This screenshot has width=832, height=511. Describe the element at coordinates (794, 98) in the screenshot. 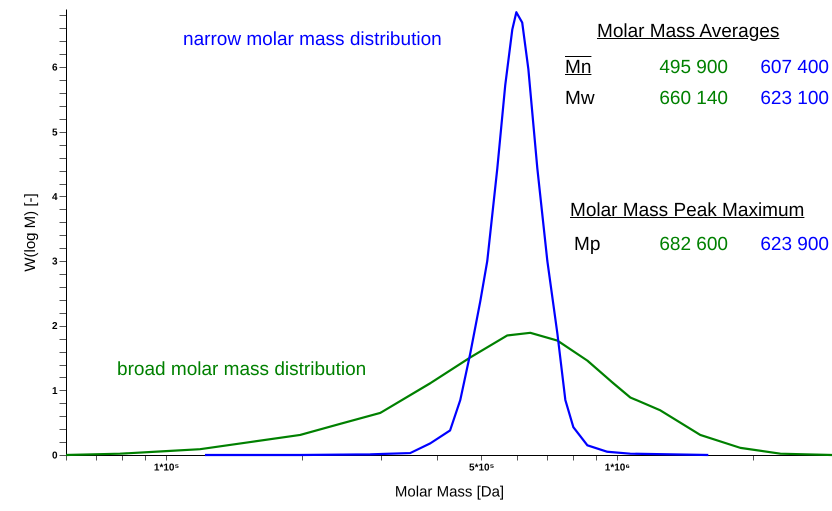

I see `annotation: 623 100` at that location.